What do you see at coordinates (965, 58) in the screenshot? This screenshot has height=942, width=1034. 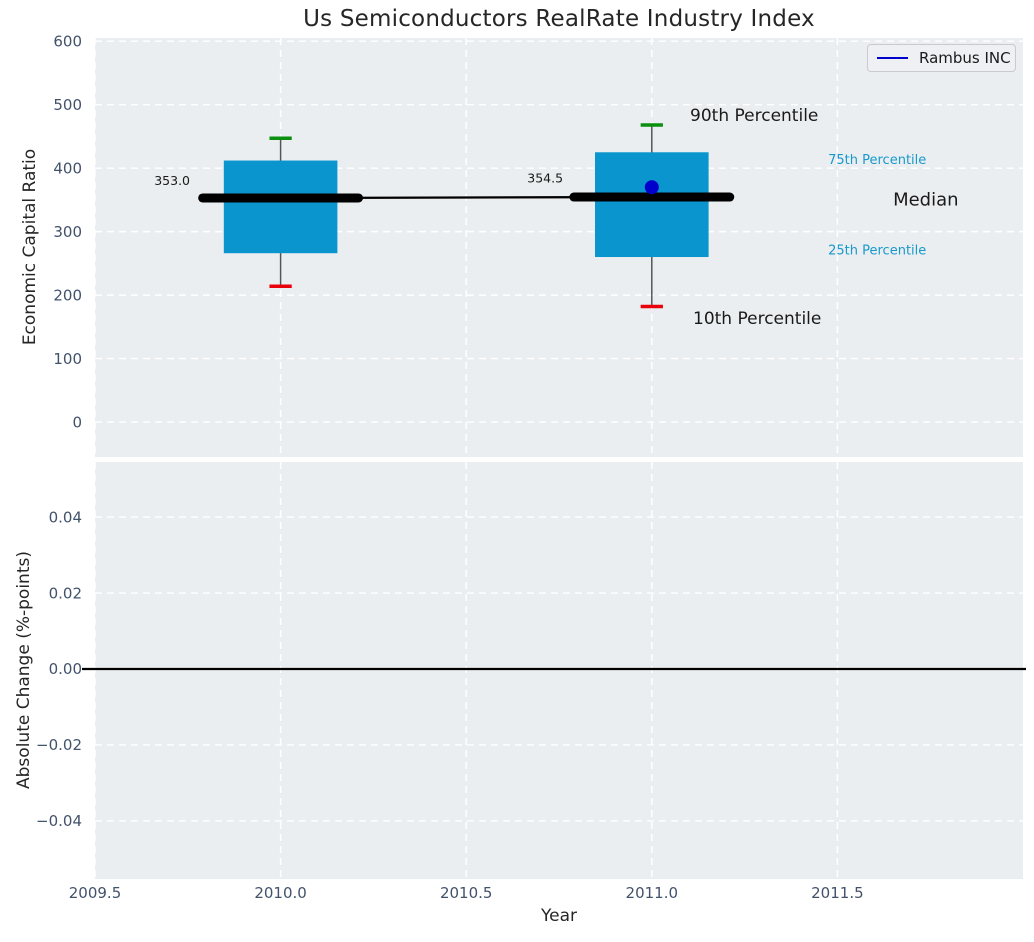 I see `legend-label: Rambus INC` at bounding box center [965, 58].